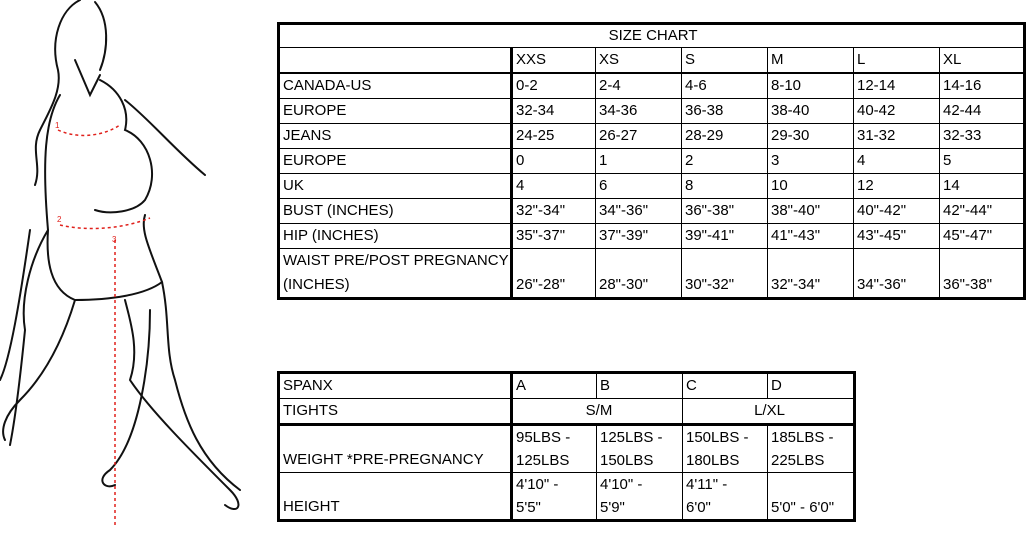  What do you see at coordinates (724, 111) in the screenshot?
I see `cell: 36-38` at bounding box center [724, 111].